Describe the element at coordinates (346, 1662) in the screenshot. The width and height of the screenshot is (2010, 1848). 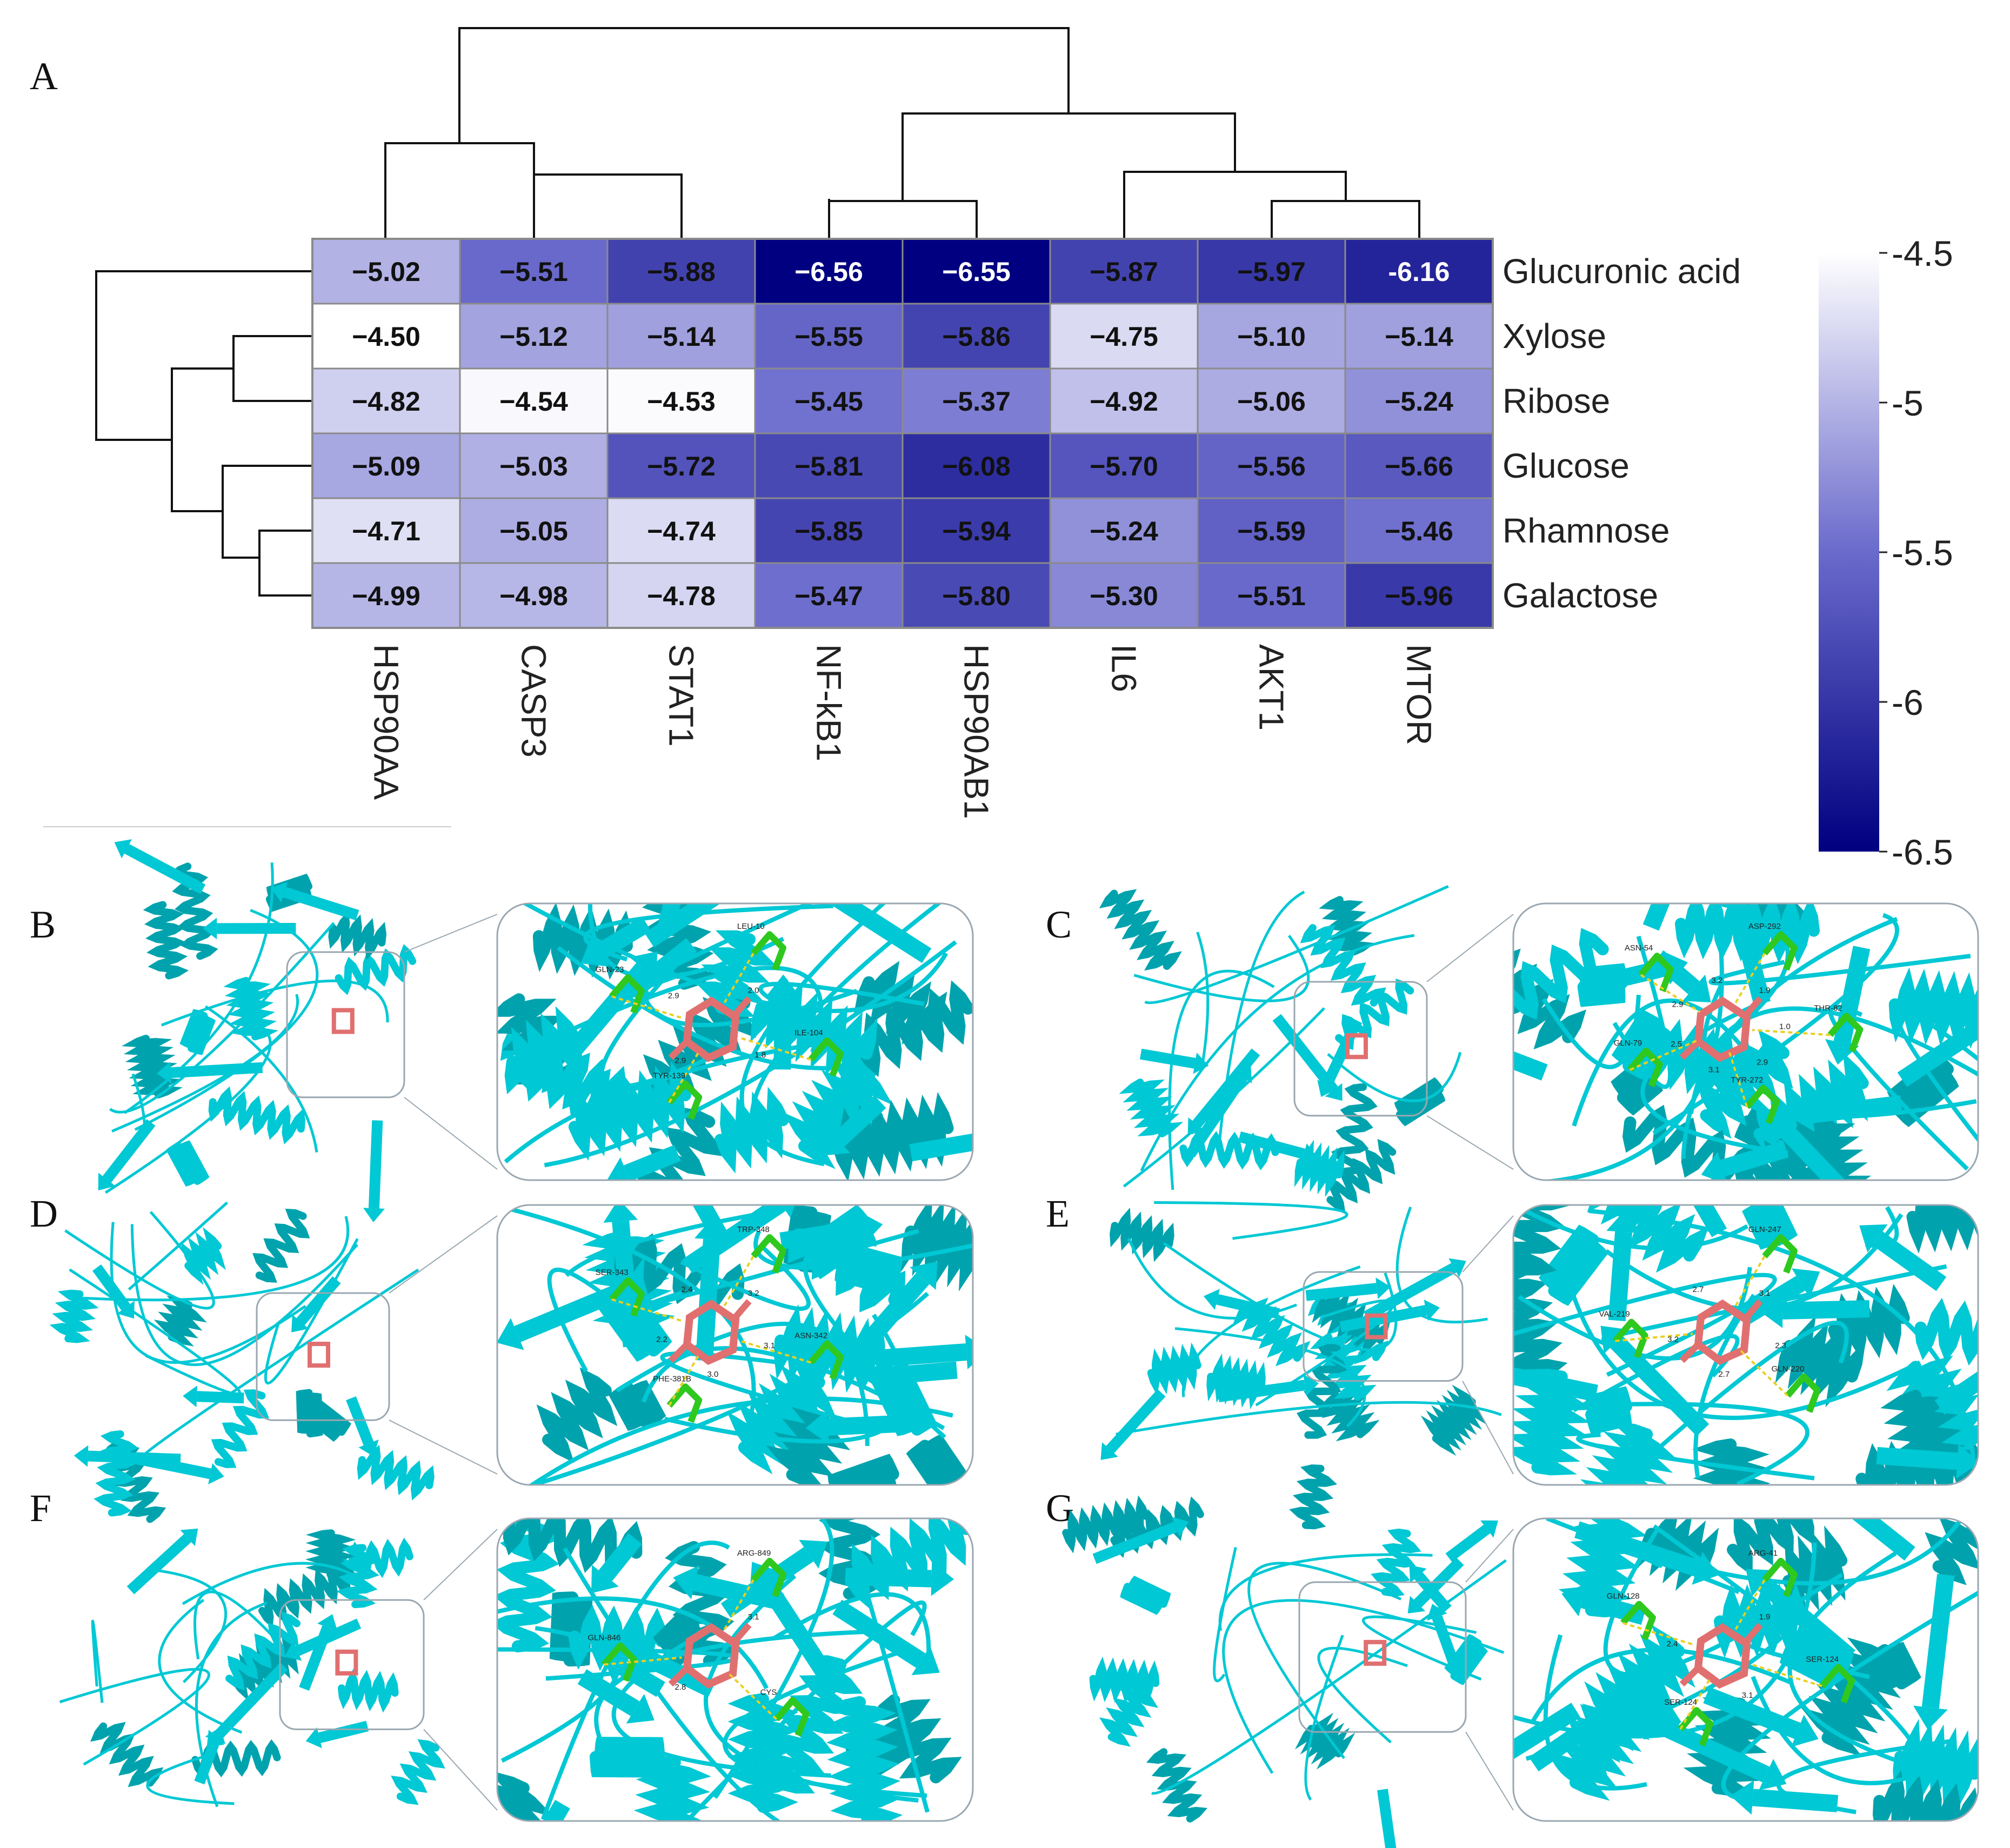
I see `ligand-overview` at that location.